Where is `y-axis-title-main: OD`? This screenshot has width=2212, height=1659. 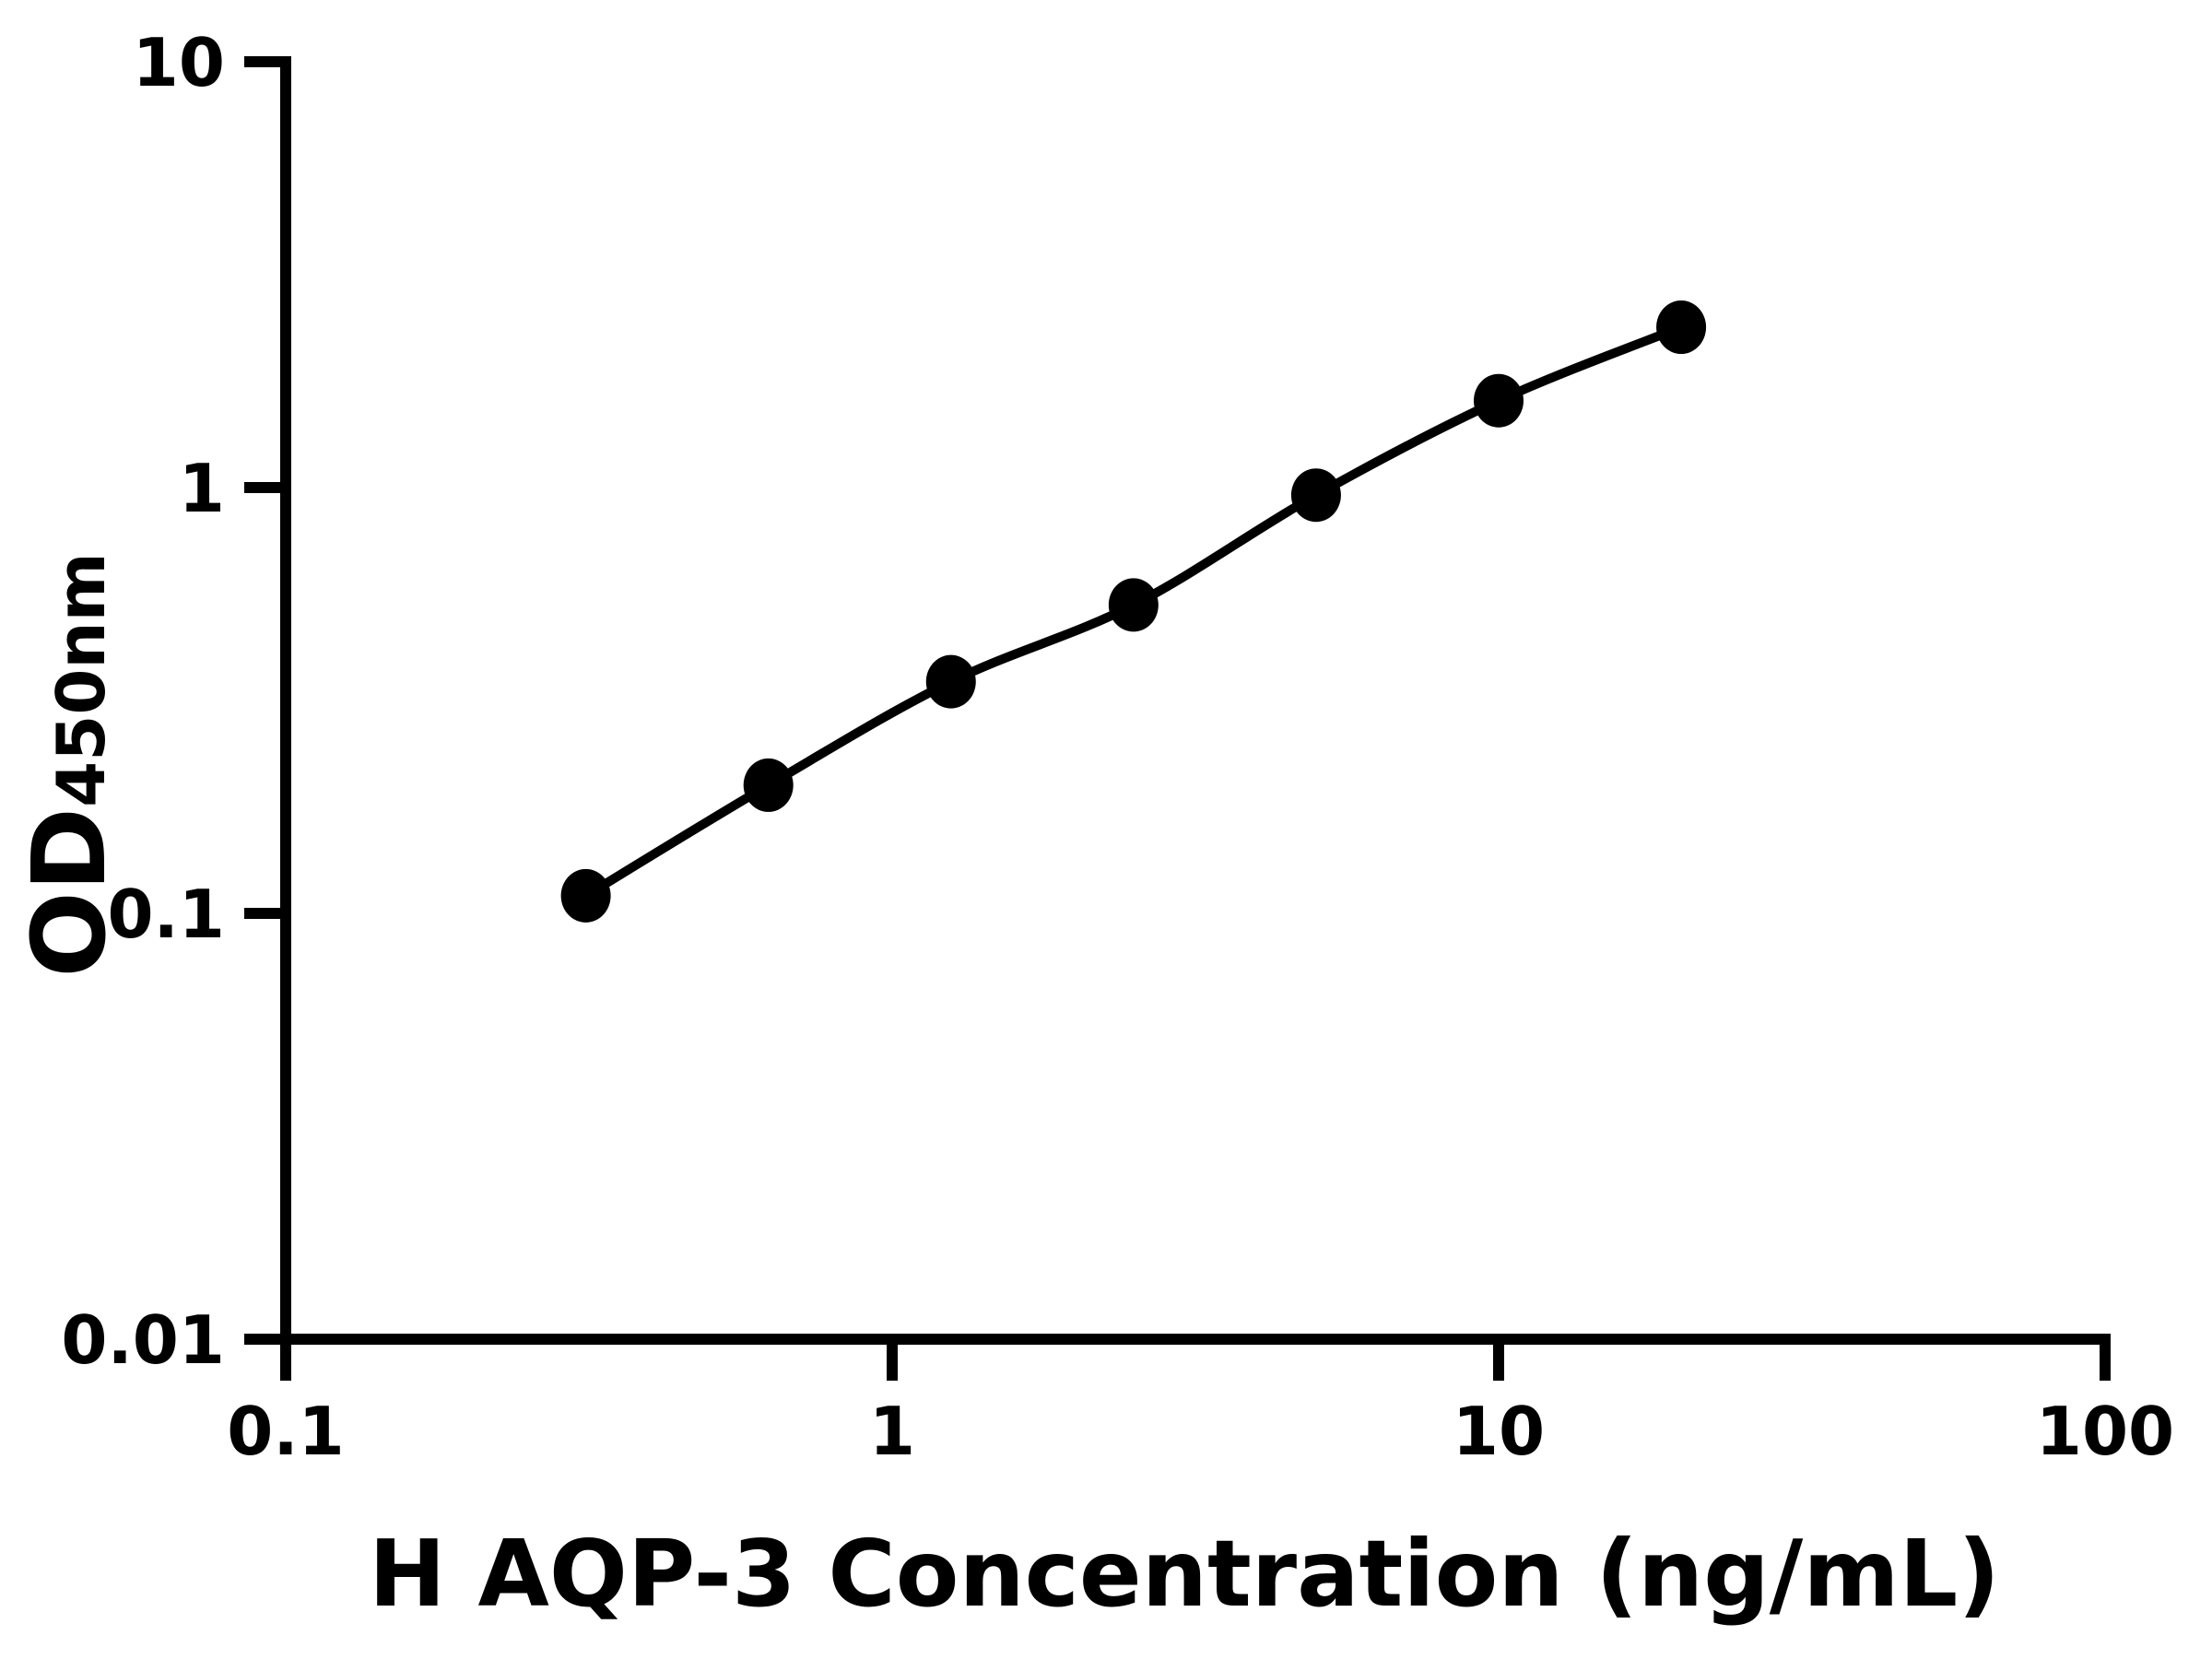 y-axis-title-main: OD is located at coordinates (69, 892).